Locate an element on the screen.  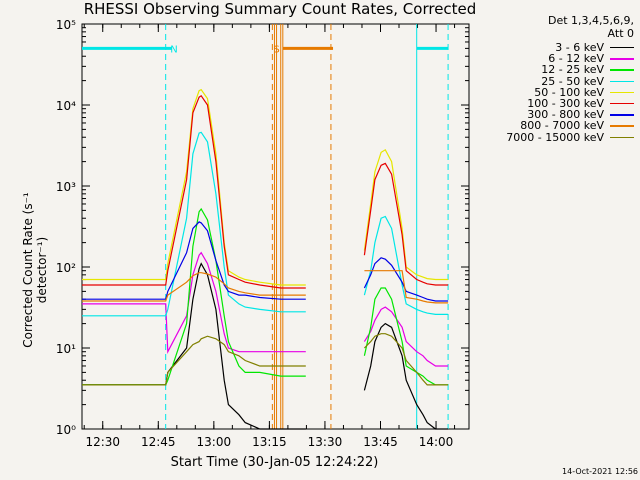
legend-item: 800 - 7000 keV is located at coordinates (570, 126).